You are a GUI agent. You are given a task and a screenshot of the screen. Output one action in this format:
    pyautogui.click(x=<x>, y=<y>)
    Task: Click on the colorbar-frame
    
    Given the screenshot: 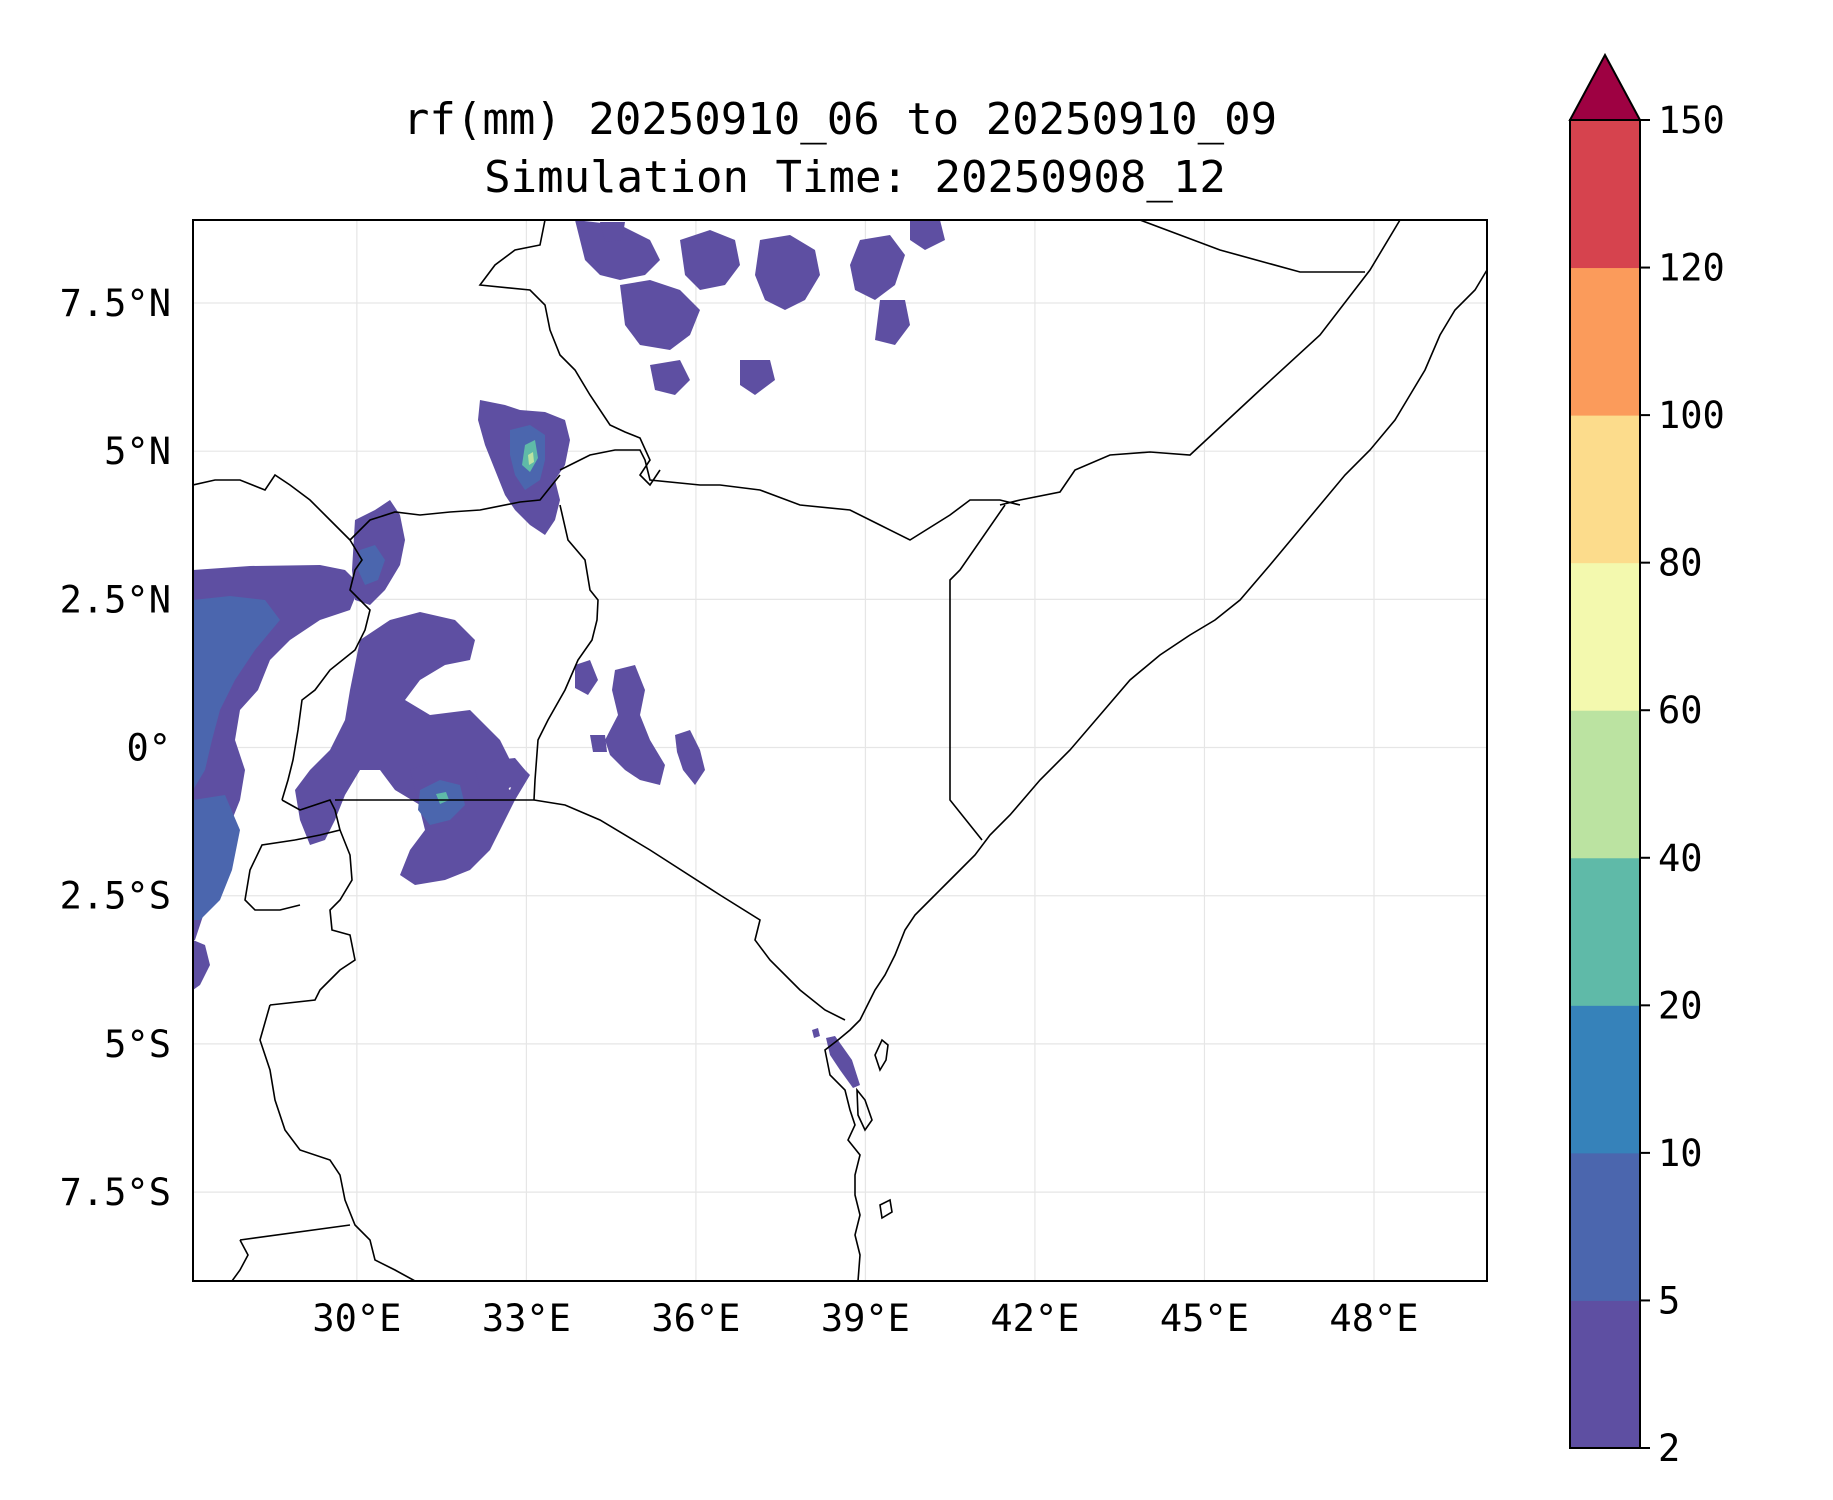 What is the action you would take?
    pyautogui.click(x=1605, y=784)
    